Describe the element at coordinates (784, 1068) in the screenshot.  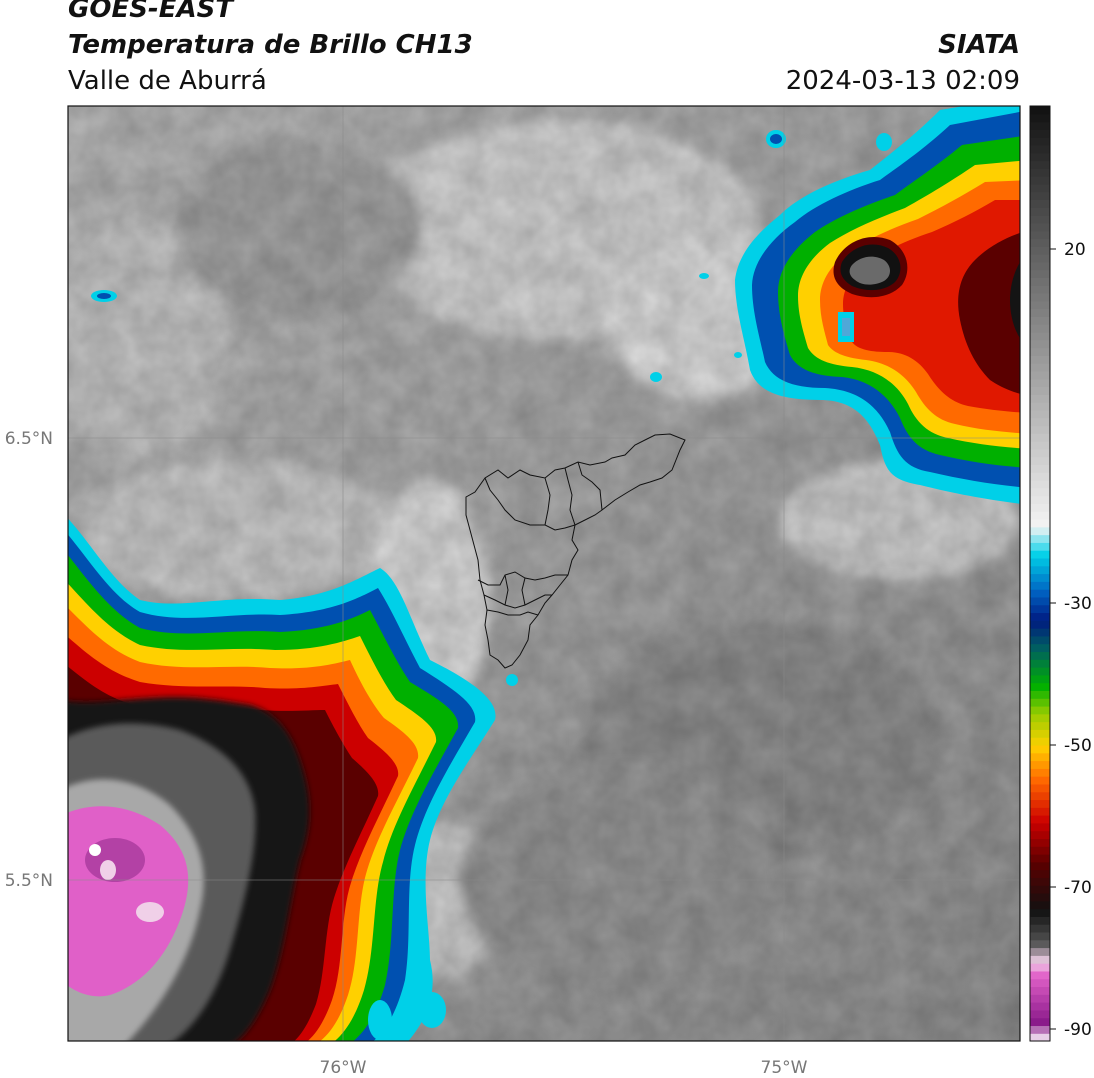
I see `lon-label-75: 75°W` at that location.